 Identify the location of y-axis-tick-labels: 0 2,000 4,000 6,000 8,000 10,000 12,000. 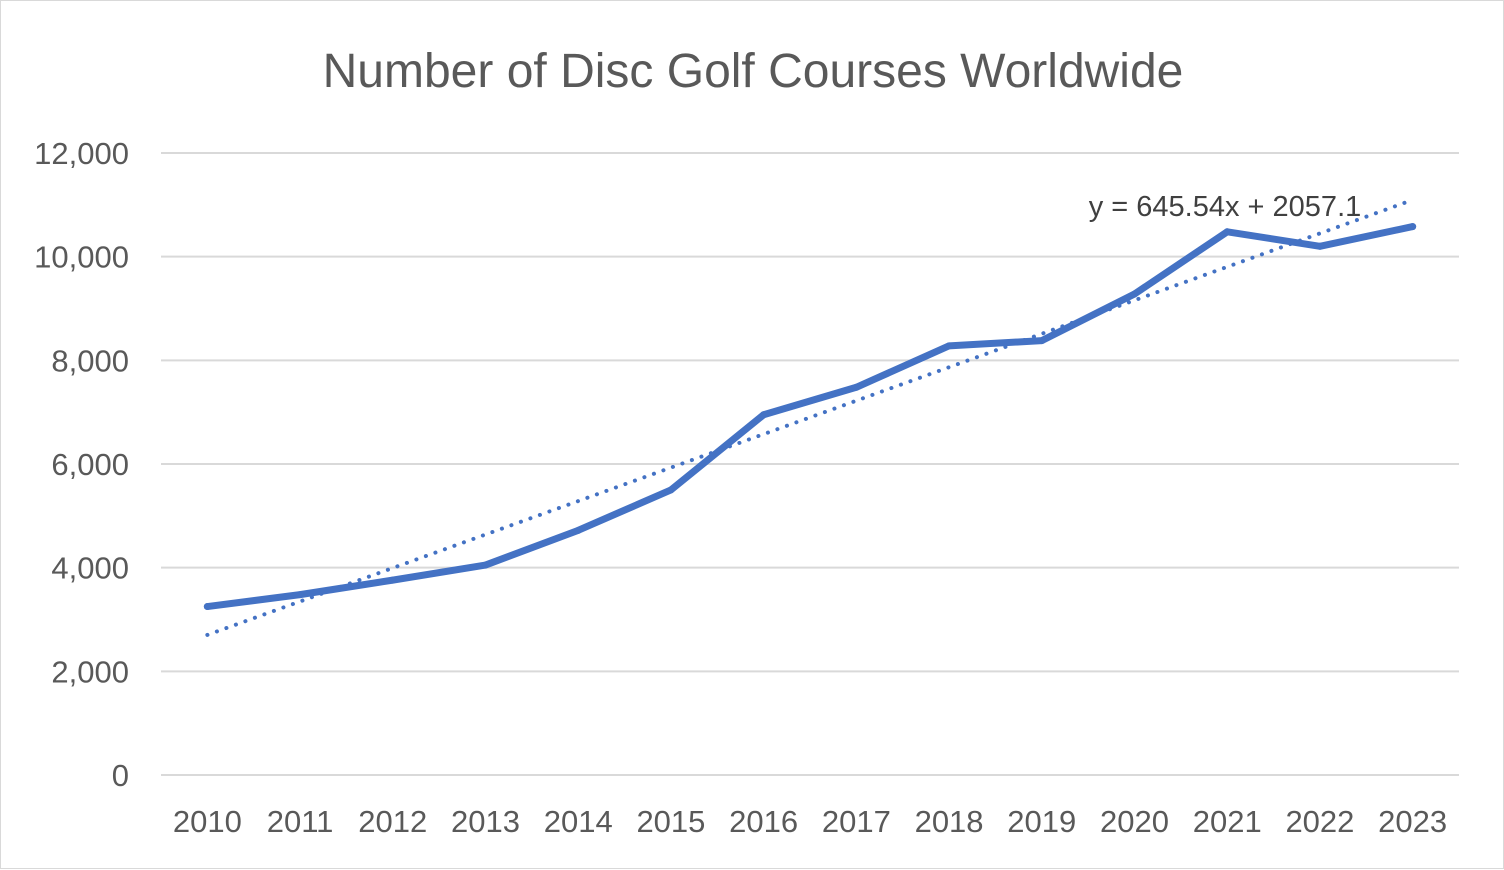
(81, 464).